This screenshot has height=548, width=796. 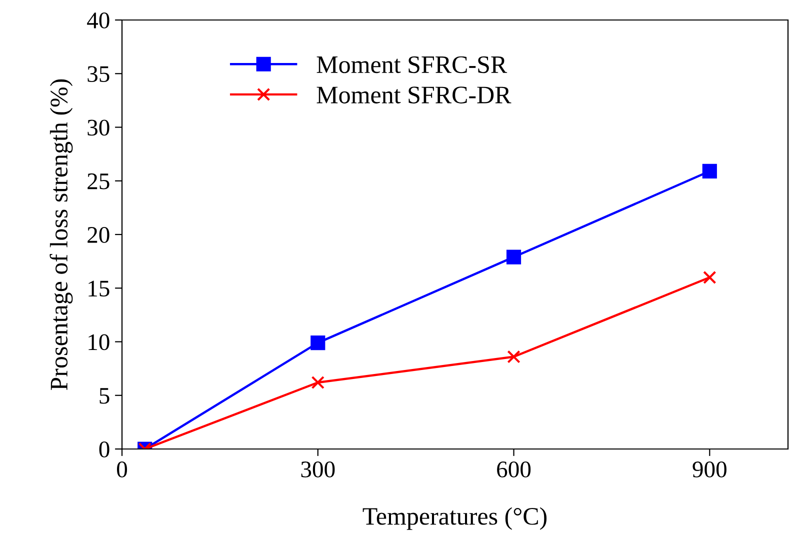 What do you see at coordinates (98, 20) in the screenshot?
I see `y-tick-label: 40` at bounding box center [98, 20].